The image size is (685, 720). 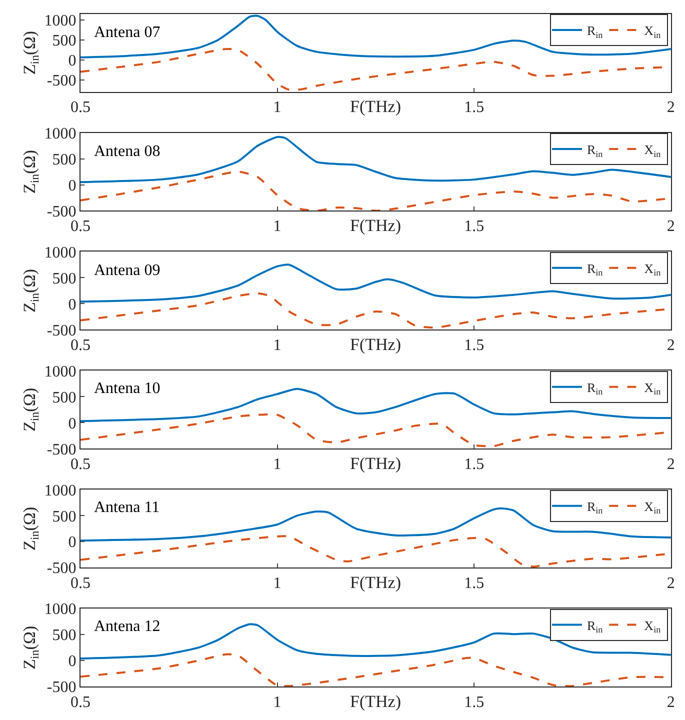 What do you see at coordinates (127, 270) in the screenshot?
I see `text: Antena 09` at bounding box center [127, 270].